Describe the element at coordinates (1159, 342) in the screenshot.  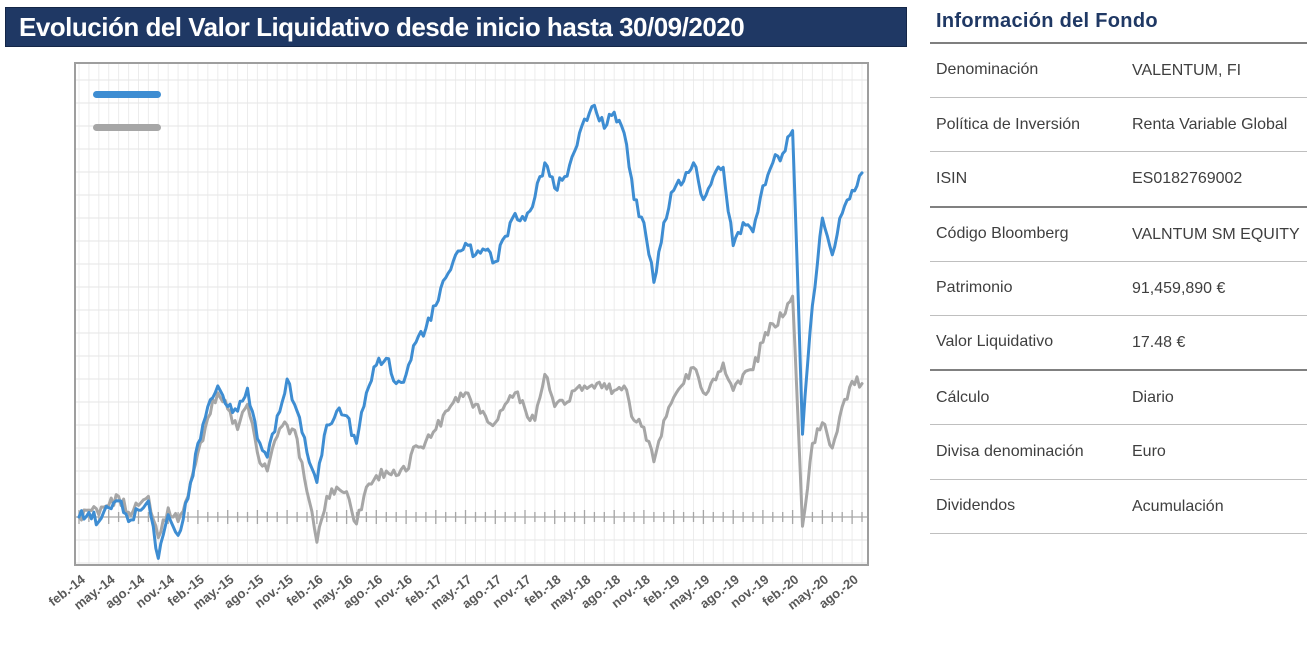
I see `info-row-value: 17.48 €` at that location.